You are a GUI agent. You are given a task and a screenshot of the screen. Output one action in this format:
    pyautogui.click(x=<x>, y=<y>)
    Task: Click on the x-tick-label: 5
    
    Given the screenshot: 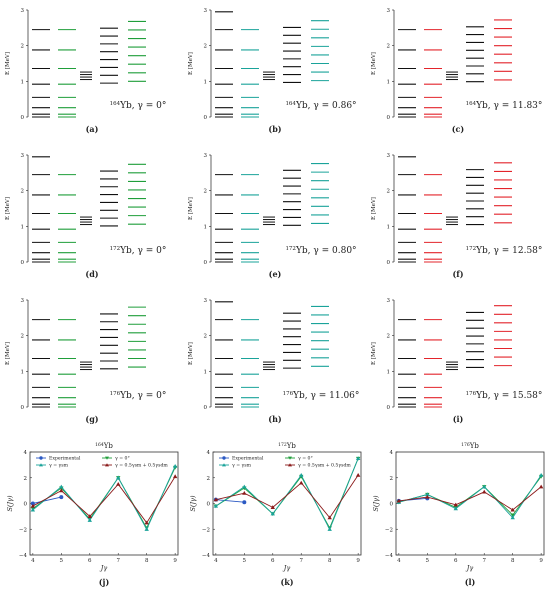 What is the action you would take?
    pyautogui.click(x=428, y=561)
    